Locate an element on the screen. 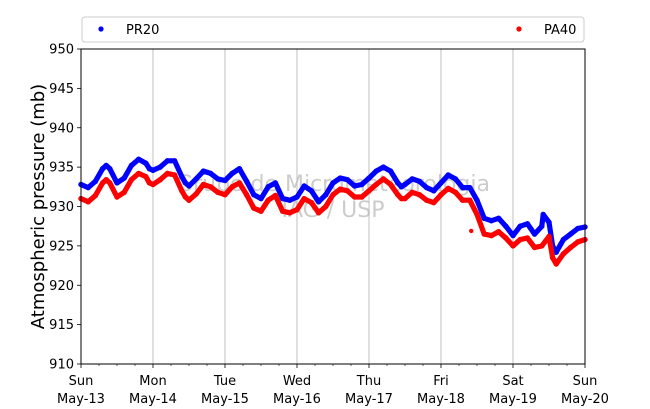 The height and width of the screenshot is (409, 650). x-tick-label-date: May-16 is located at coordinates (297, 399).